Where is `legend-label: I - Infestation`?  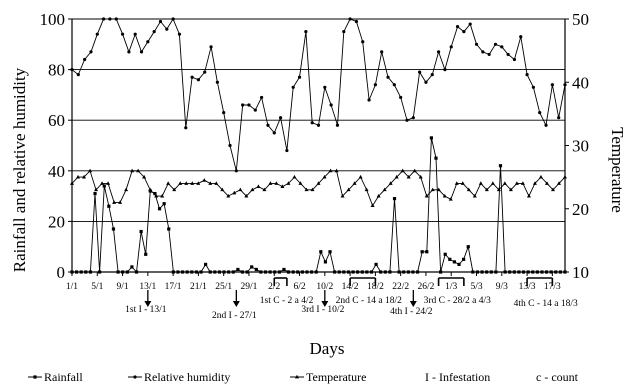 legend-label: I - Infestation is located at coordinates (457, 377).